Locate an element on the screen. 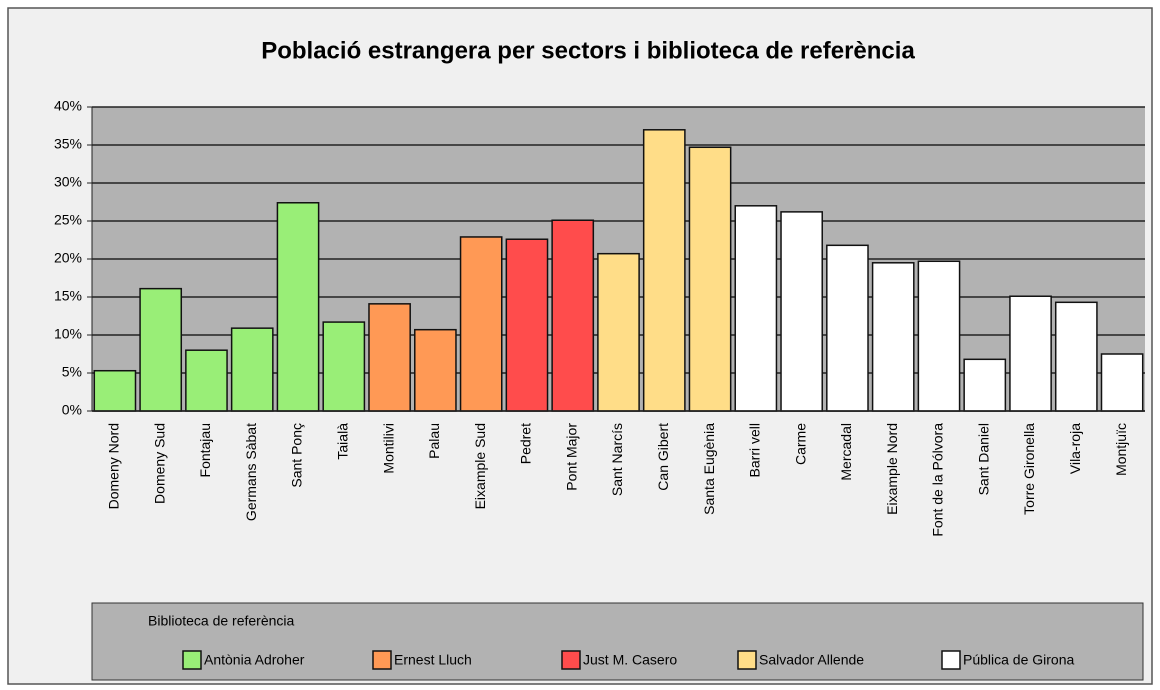 This screenshot has width=1160, height=690. x-tick-label: Taialà is located at coordinates (343, 441).